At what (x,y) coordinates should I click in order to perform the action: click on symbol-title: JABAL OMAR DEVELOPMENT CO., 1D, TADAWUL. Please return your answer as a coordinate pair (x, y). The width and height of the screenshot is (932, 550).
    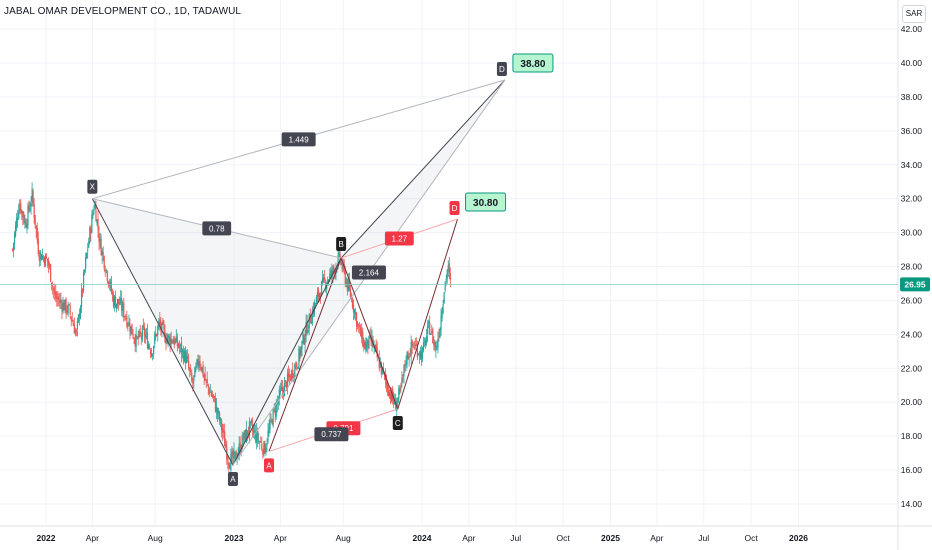
    Looking at the image, I should click on (123, 11).